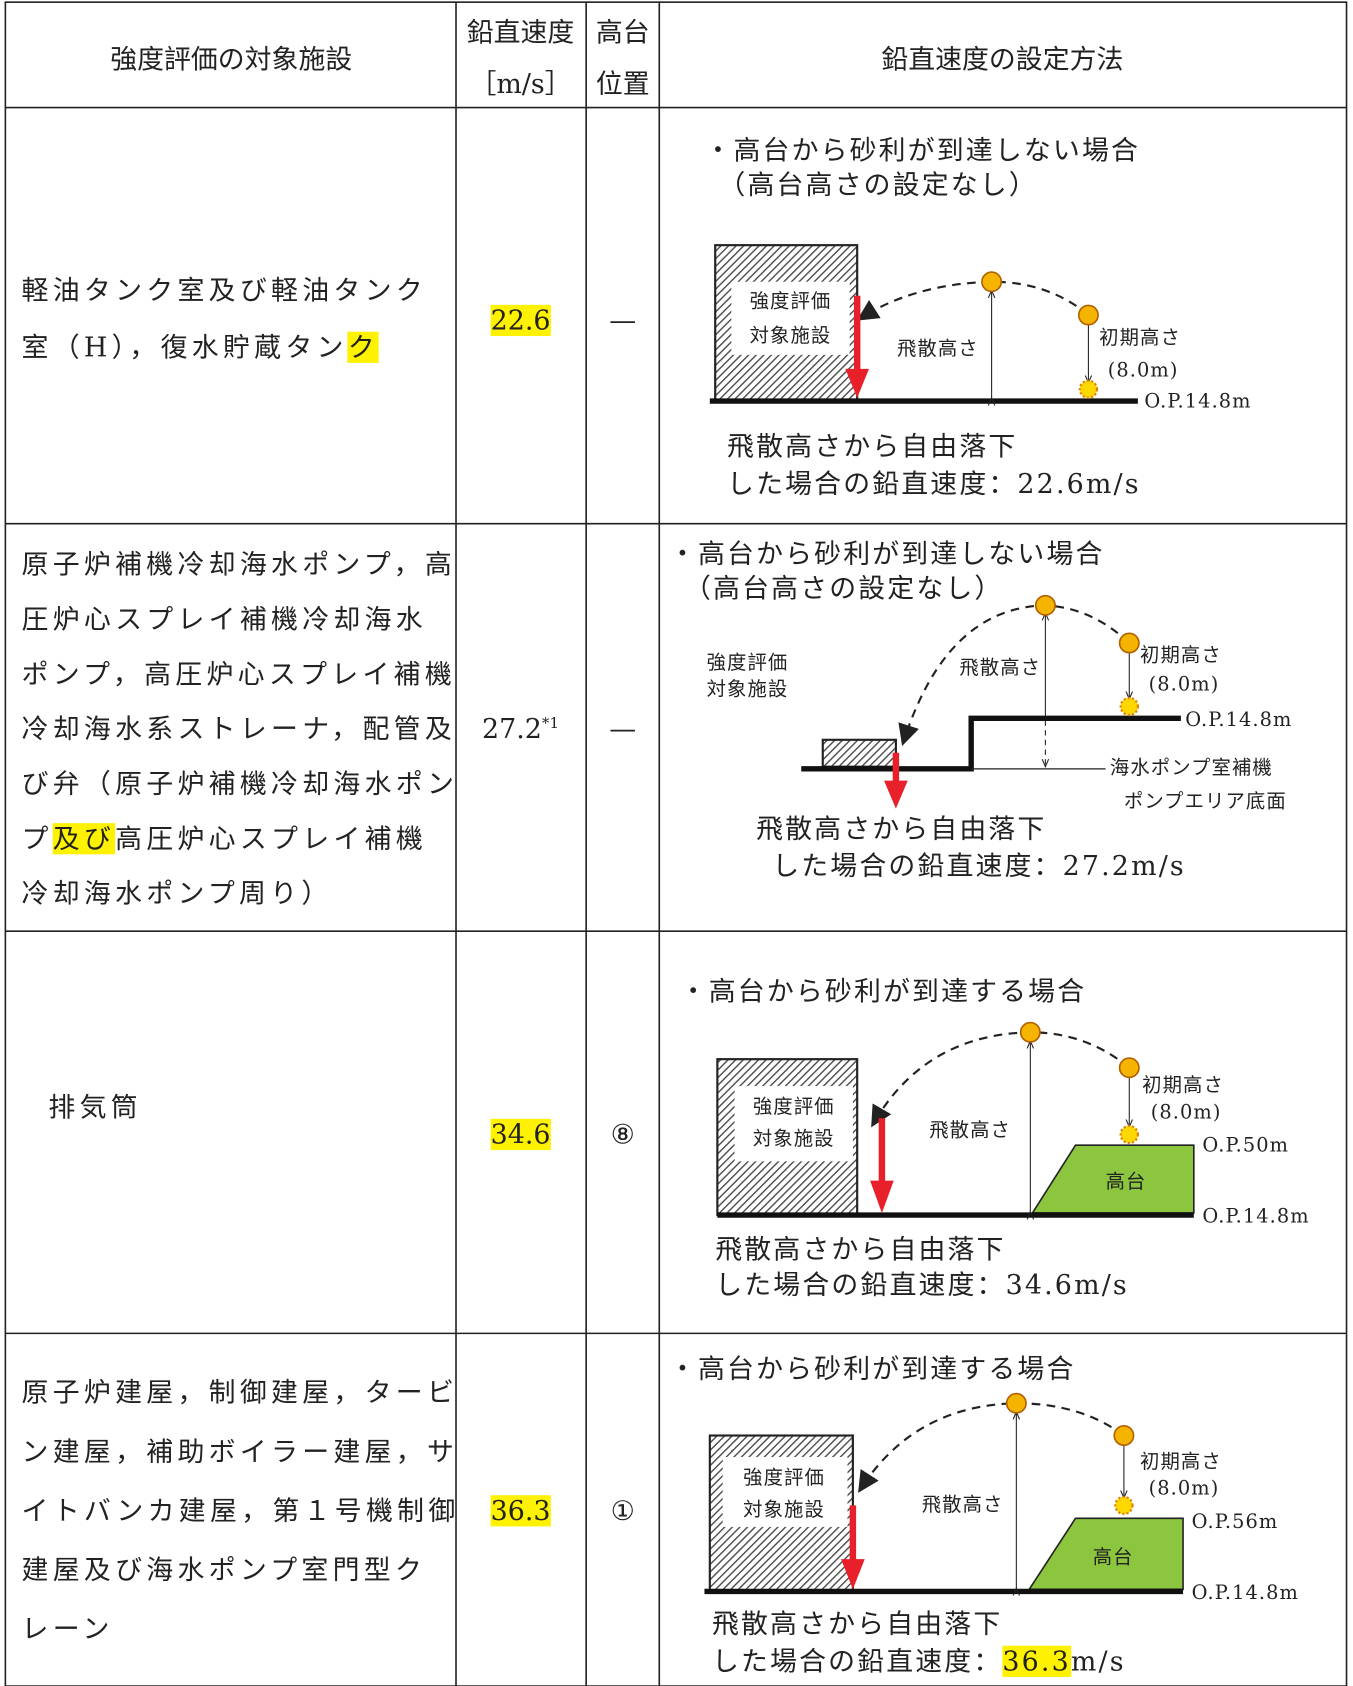 The width and height of the screenshot is (1353, 1686). Describe the element at coordinates (622, 1511) in the screenshot. I see `position: ①` at that location.